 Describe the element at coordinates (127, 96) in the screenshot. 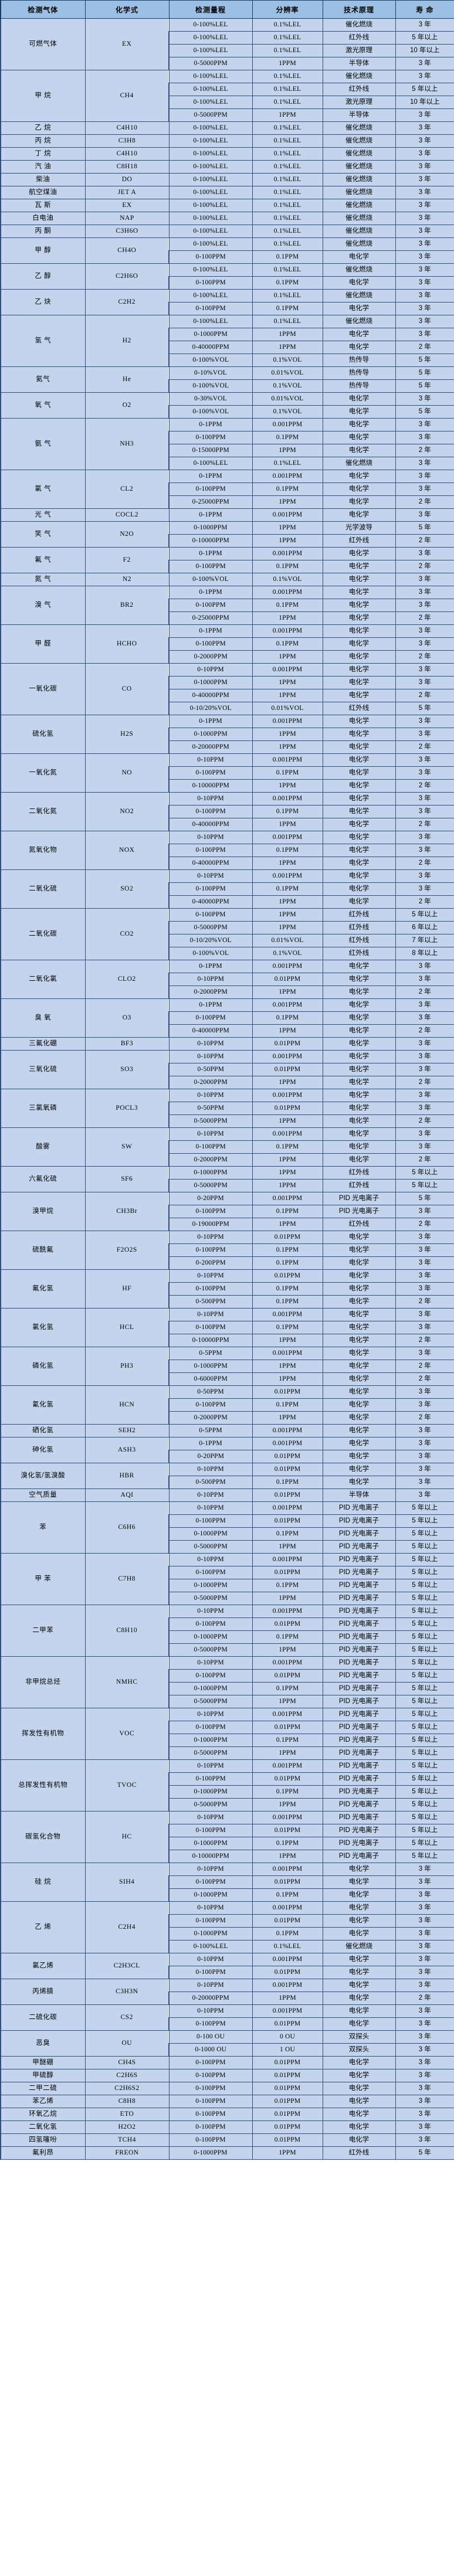

I see `chemical-formula-cell: CH4` at that location.